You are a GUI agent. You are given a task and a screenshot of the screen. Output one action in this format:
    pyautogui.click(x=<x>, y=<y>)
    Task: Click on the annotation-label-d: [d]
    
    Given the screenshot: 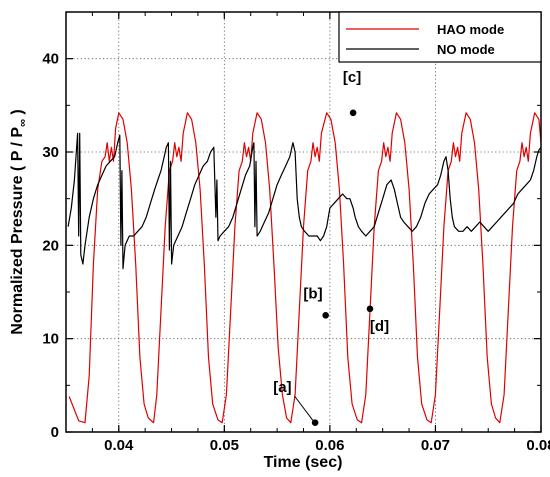 What is the action you would take?
    pyautogui.click(x=379, y=326)
    